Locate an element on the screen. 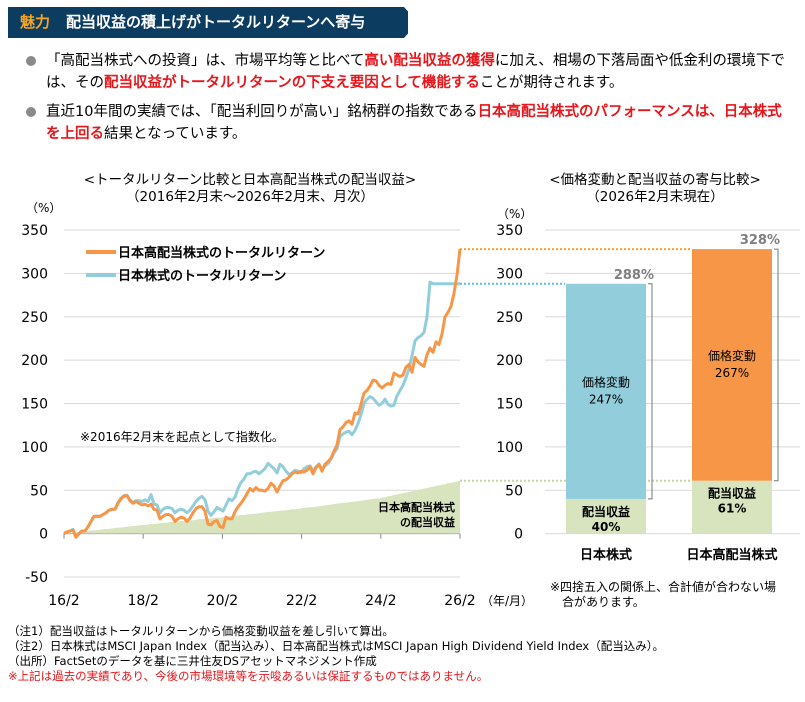 The width and height of the screenshot is (805, 702). y-tick-label: 0 is located at coordinates (43, 535).